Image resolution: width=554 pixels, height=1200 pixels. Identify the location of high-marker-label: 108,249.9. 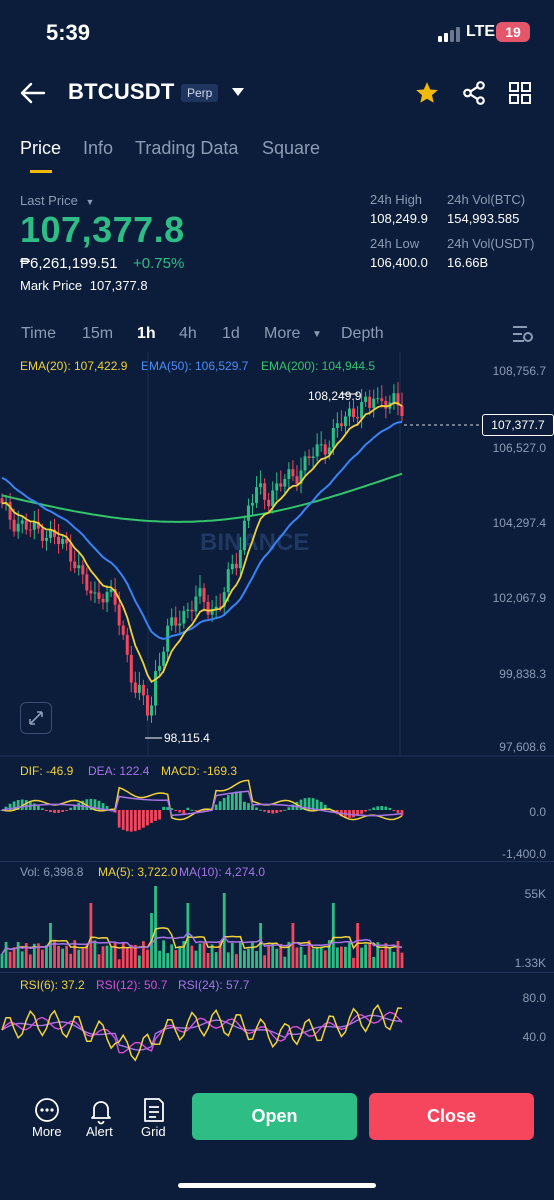
(335, 396).